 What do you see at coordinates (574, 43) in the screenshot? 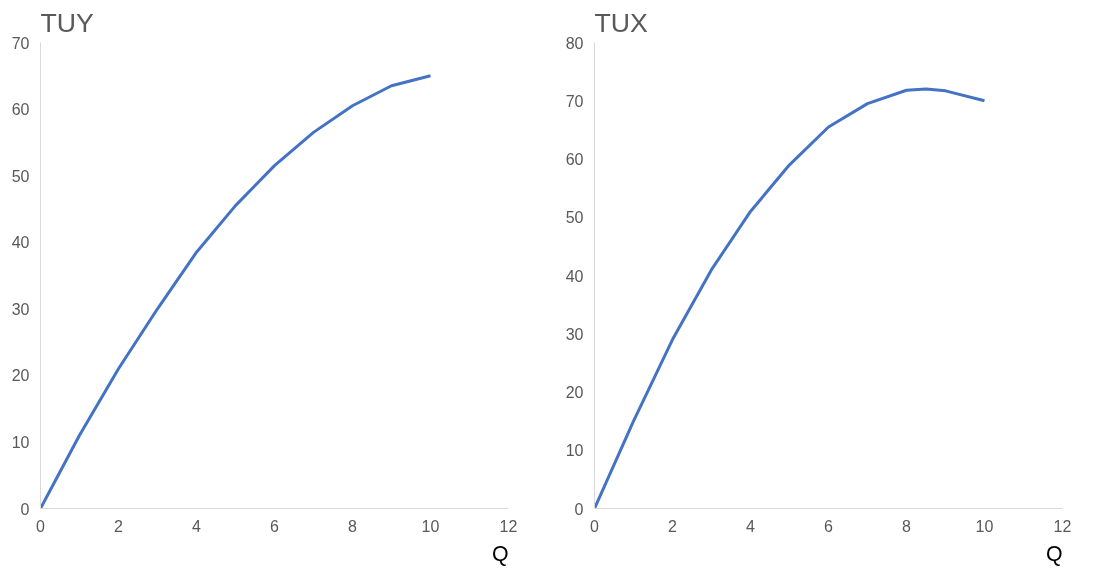
I see `y-tick-label: 80` at bounding box center [574, 43].